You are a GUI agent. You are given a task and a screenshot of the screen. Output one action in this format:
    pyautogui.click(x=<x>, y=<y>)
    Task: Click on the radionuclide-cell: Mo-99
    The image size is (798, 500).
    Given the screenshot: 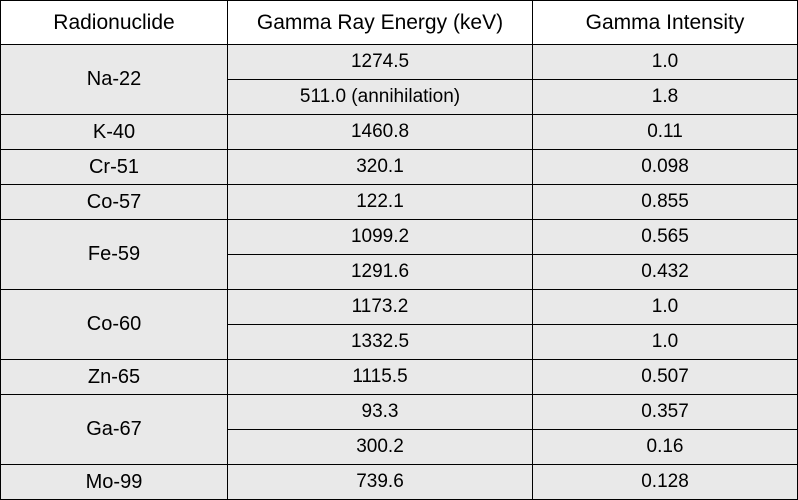 What is the action you would take?
    pyautogui.click(x=114, y=482)
    